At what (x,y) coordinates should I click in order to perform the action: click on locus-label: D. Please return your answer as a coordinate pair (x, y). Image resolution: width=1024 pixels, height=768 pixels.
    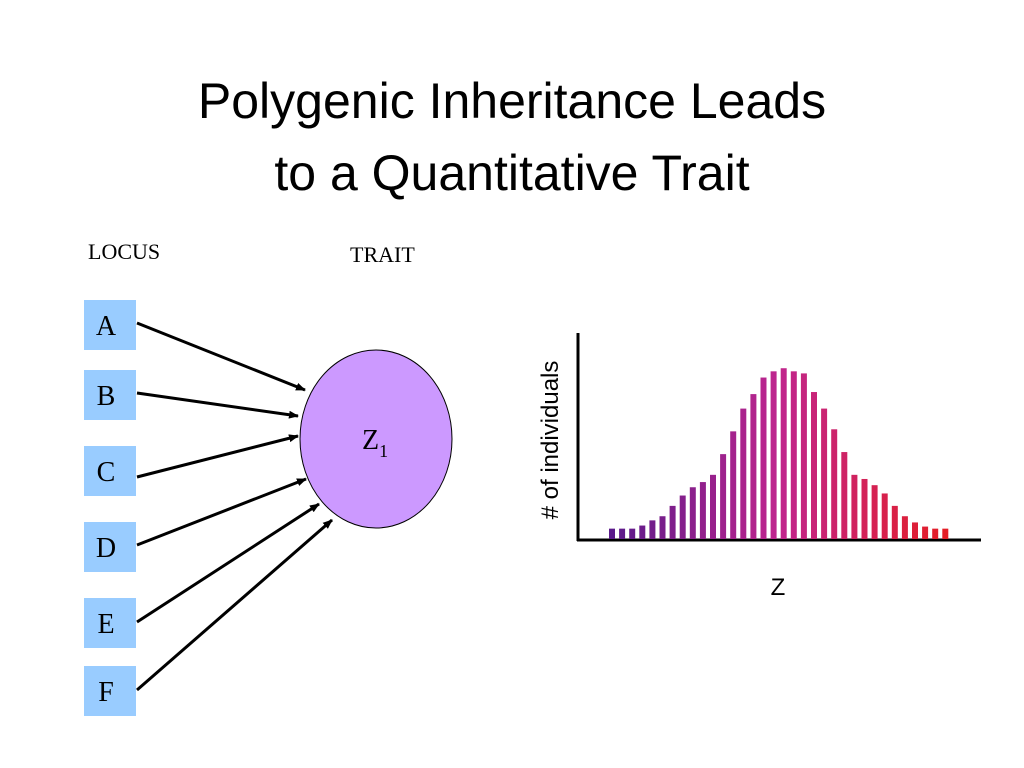
    Looking at the image, I should click on (106, 548).